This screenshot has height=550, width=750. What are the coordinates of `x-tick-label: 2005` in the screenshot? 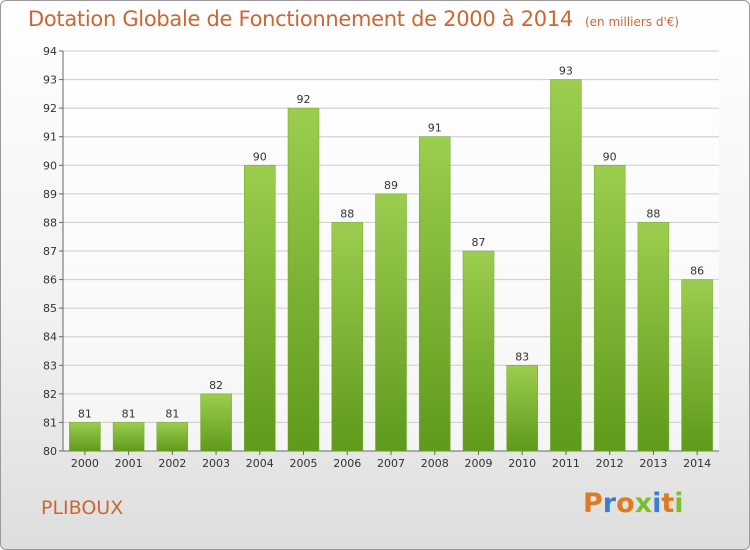 It's located at (304, 463).